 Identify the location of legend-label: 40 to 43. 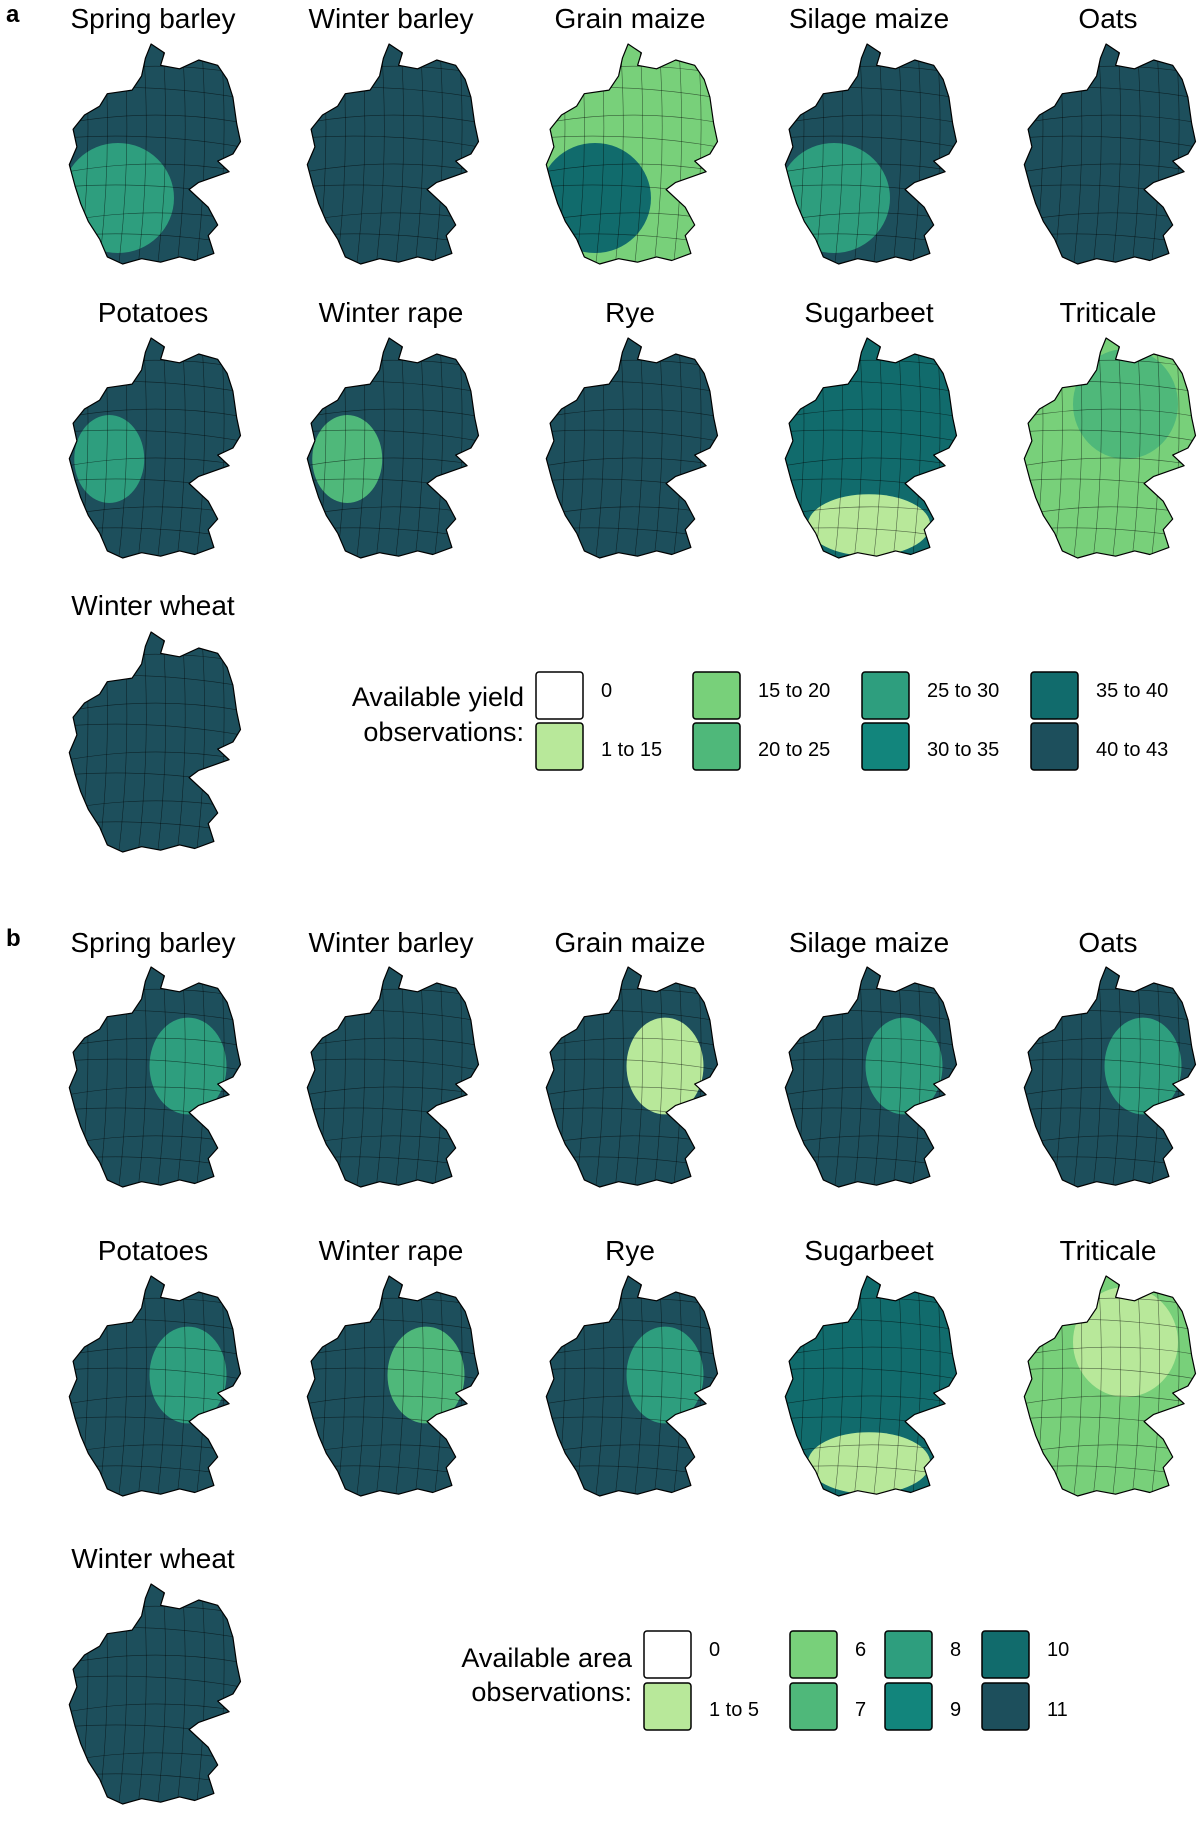
(1132, 750).